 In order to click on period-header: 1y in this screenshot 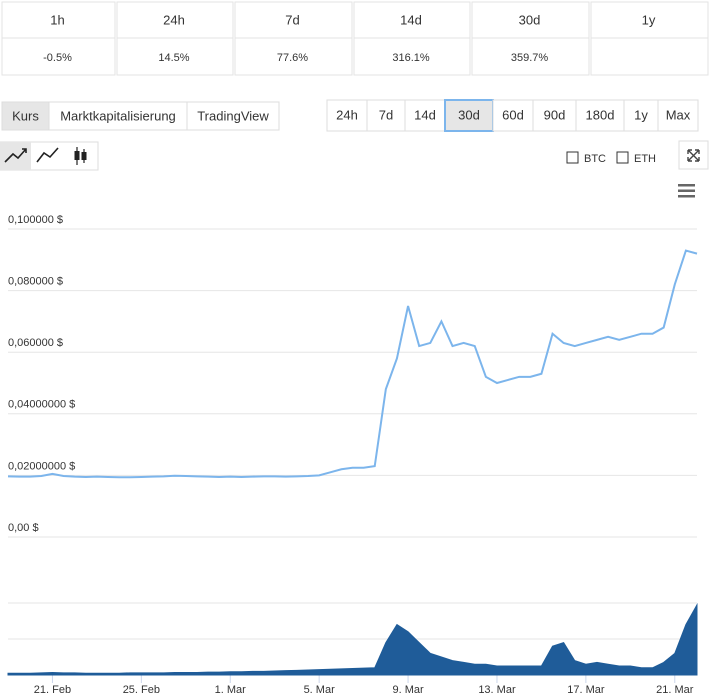, I will do `click(649, 19)`.